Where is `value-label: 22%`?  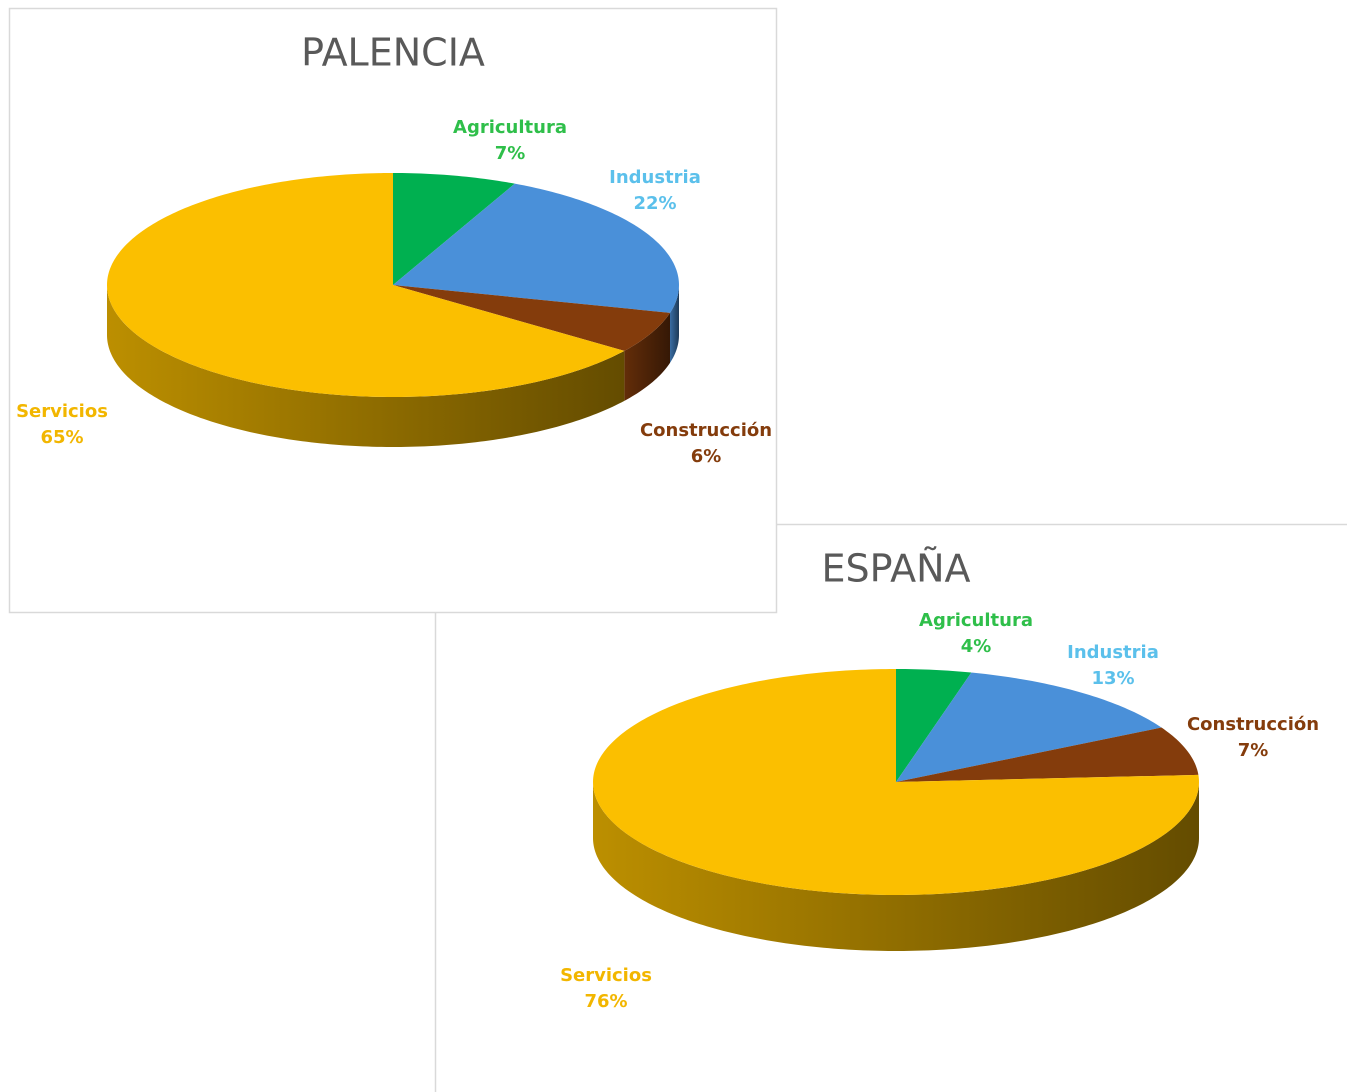 value-label: 22% is located at coordinates (654, 203).